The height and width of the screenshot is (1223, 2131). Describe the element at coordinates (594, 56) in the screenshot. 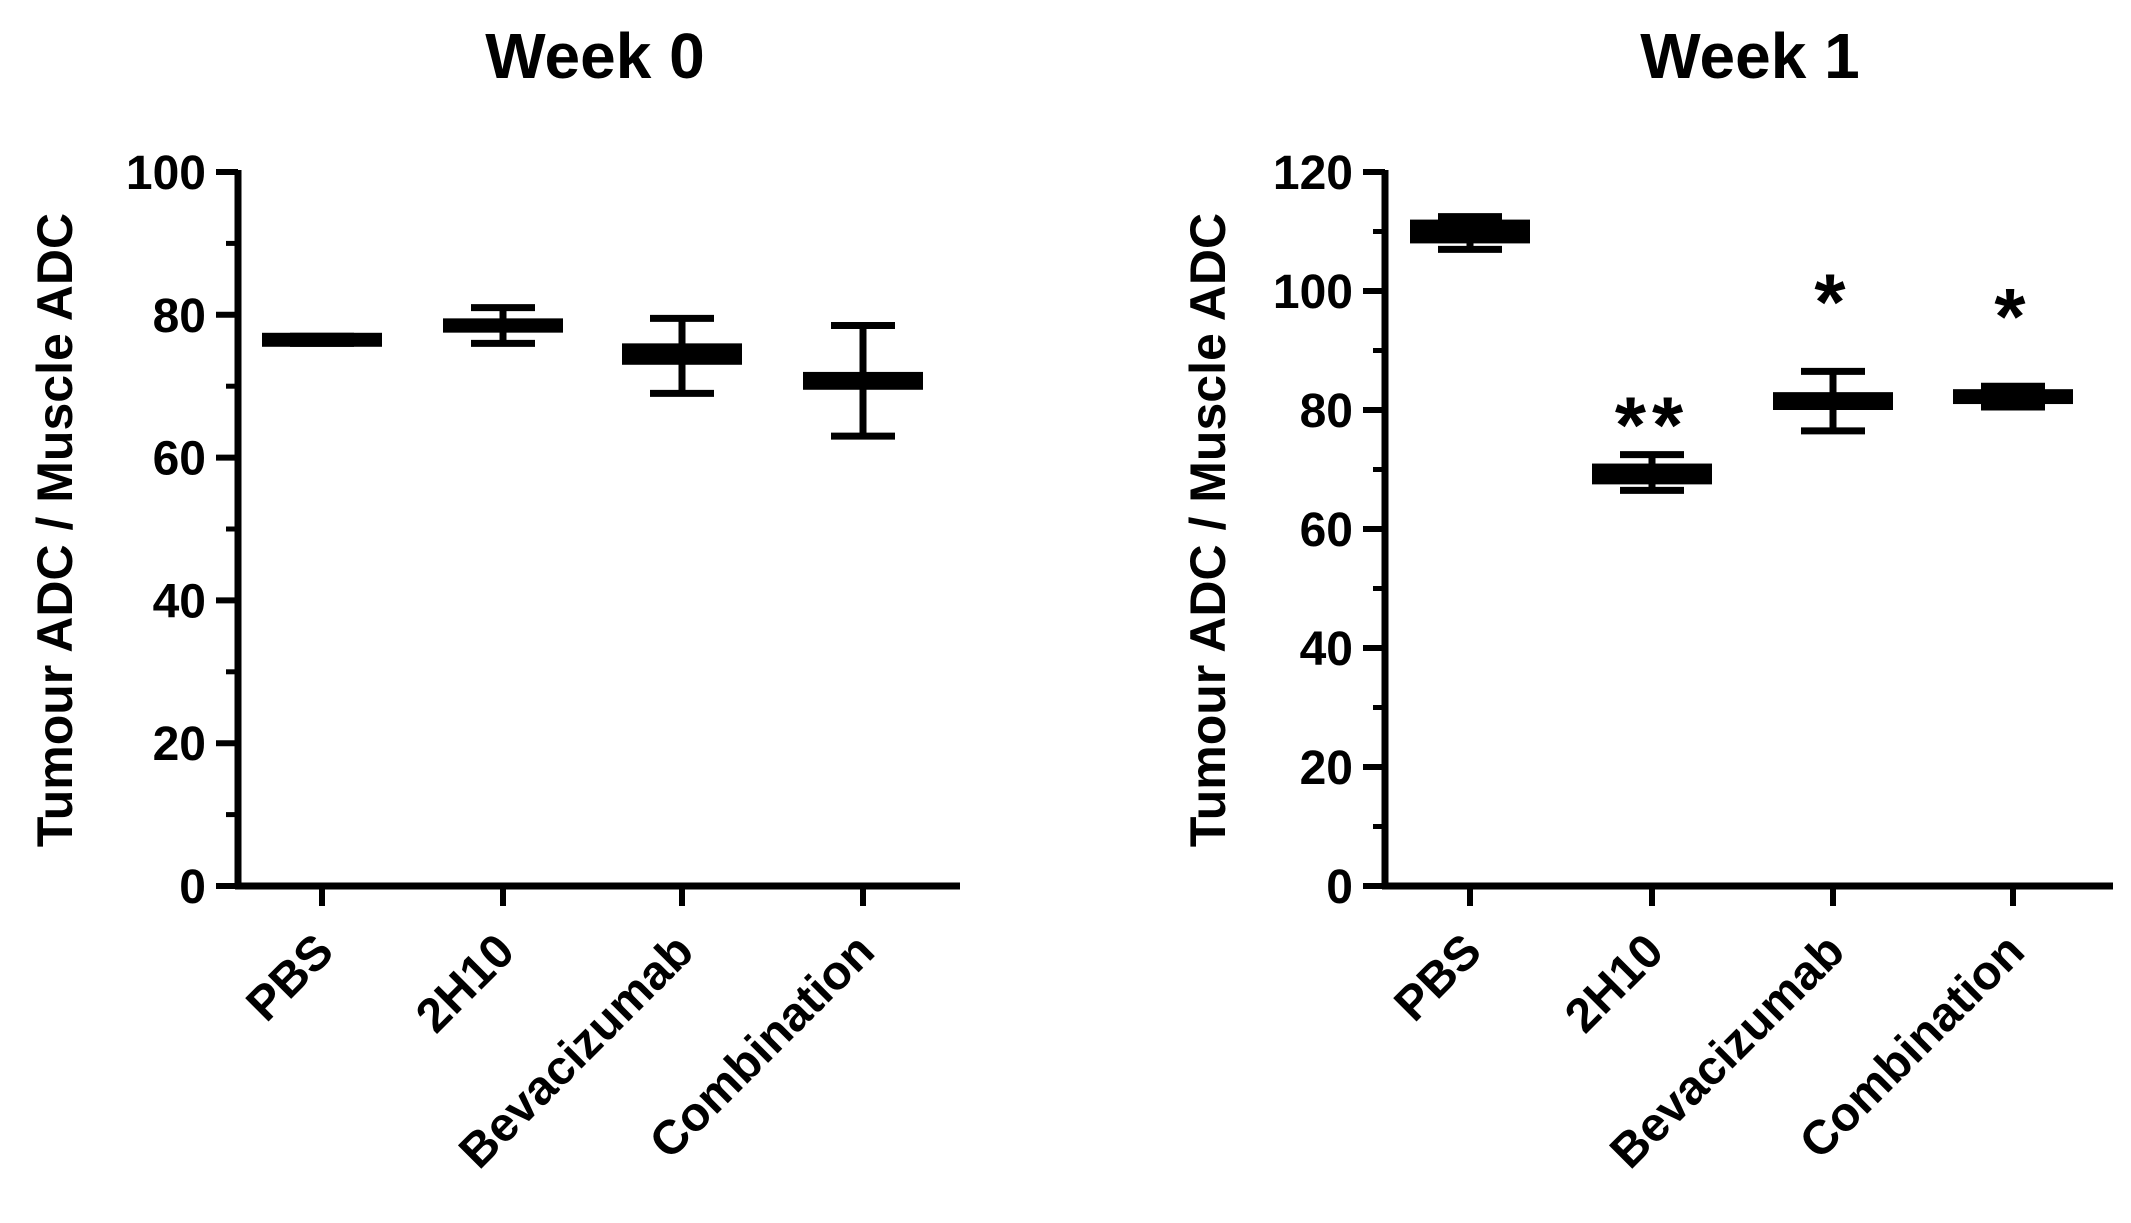

I see `chart-title: Week 0` at that location.